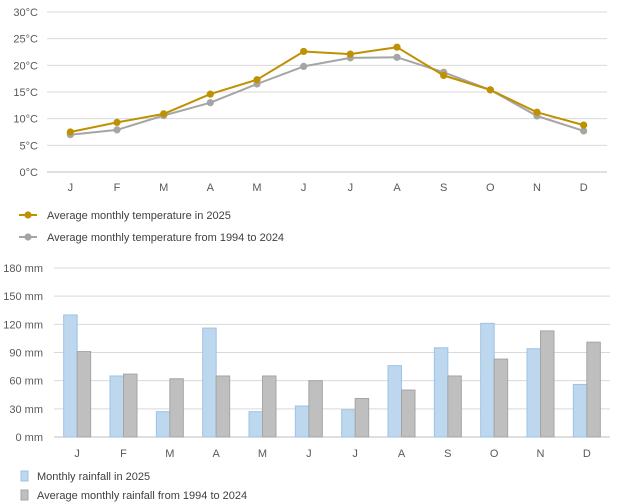 The image size is (619, 504). What do you see at coordinates (25, 66) in the screenshot?
I see `y-tick-label: 20°C` at bounding box center [25, 66].